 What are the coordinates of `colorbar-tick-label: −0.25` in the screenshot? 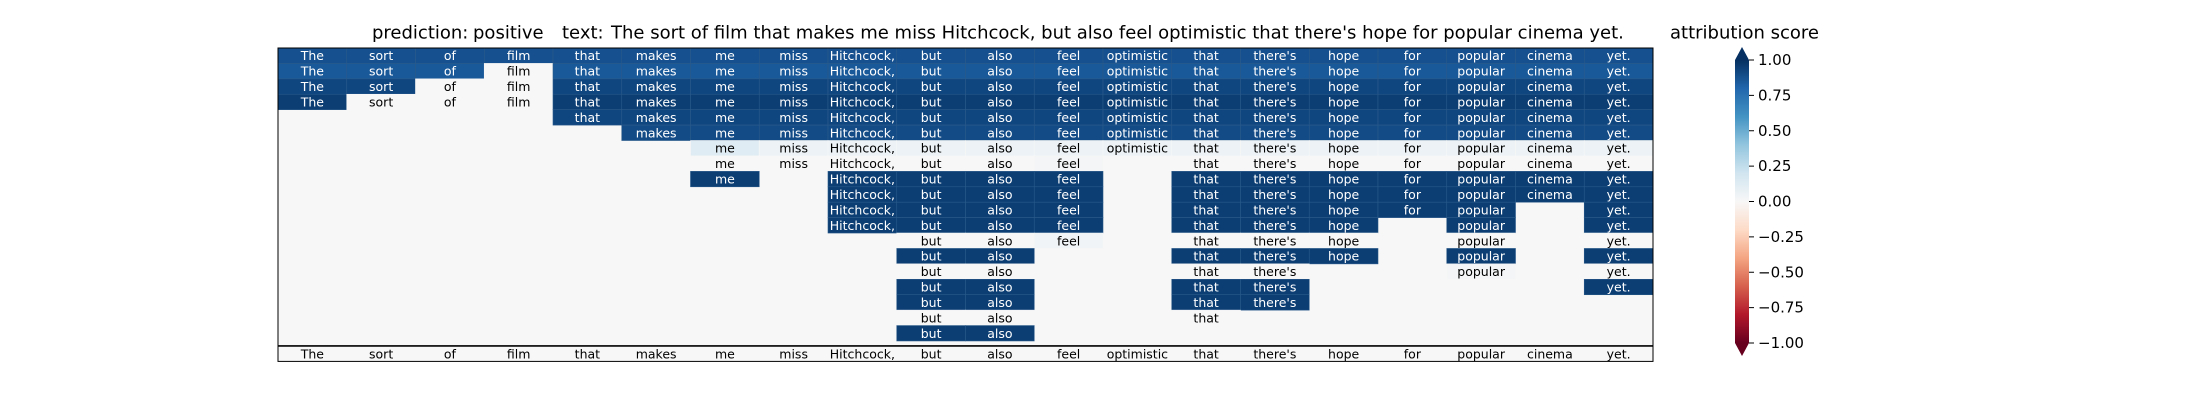 It's located at (1781, 237).